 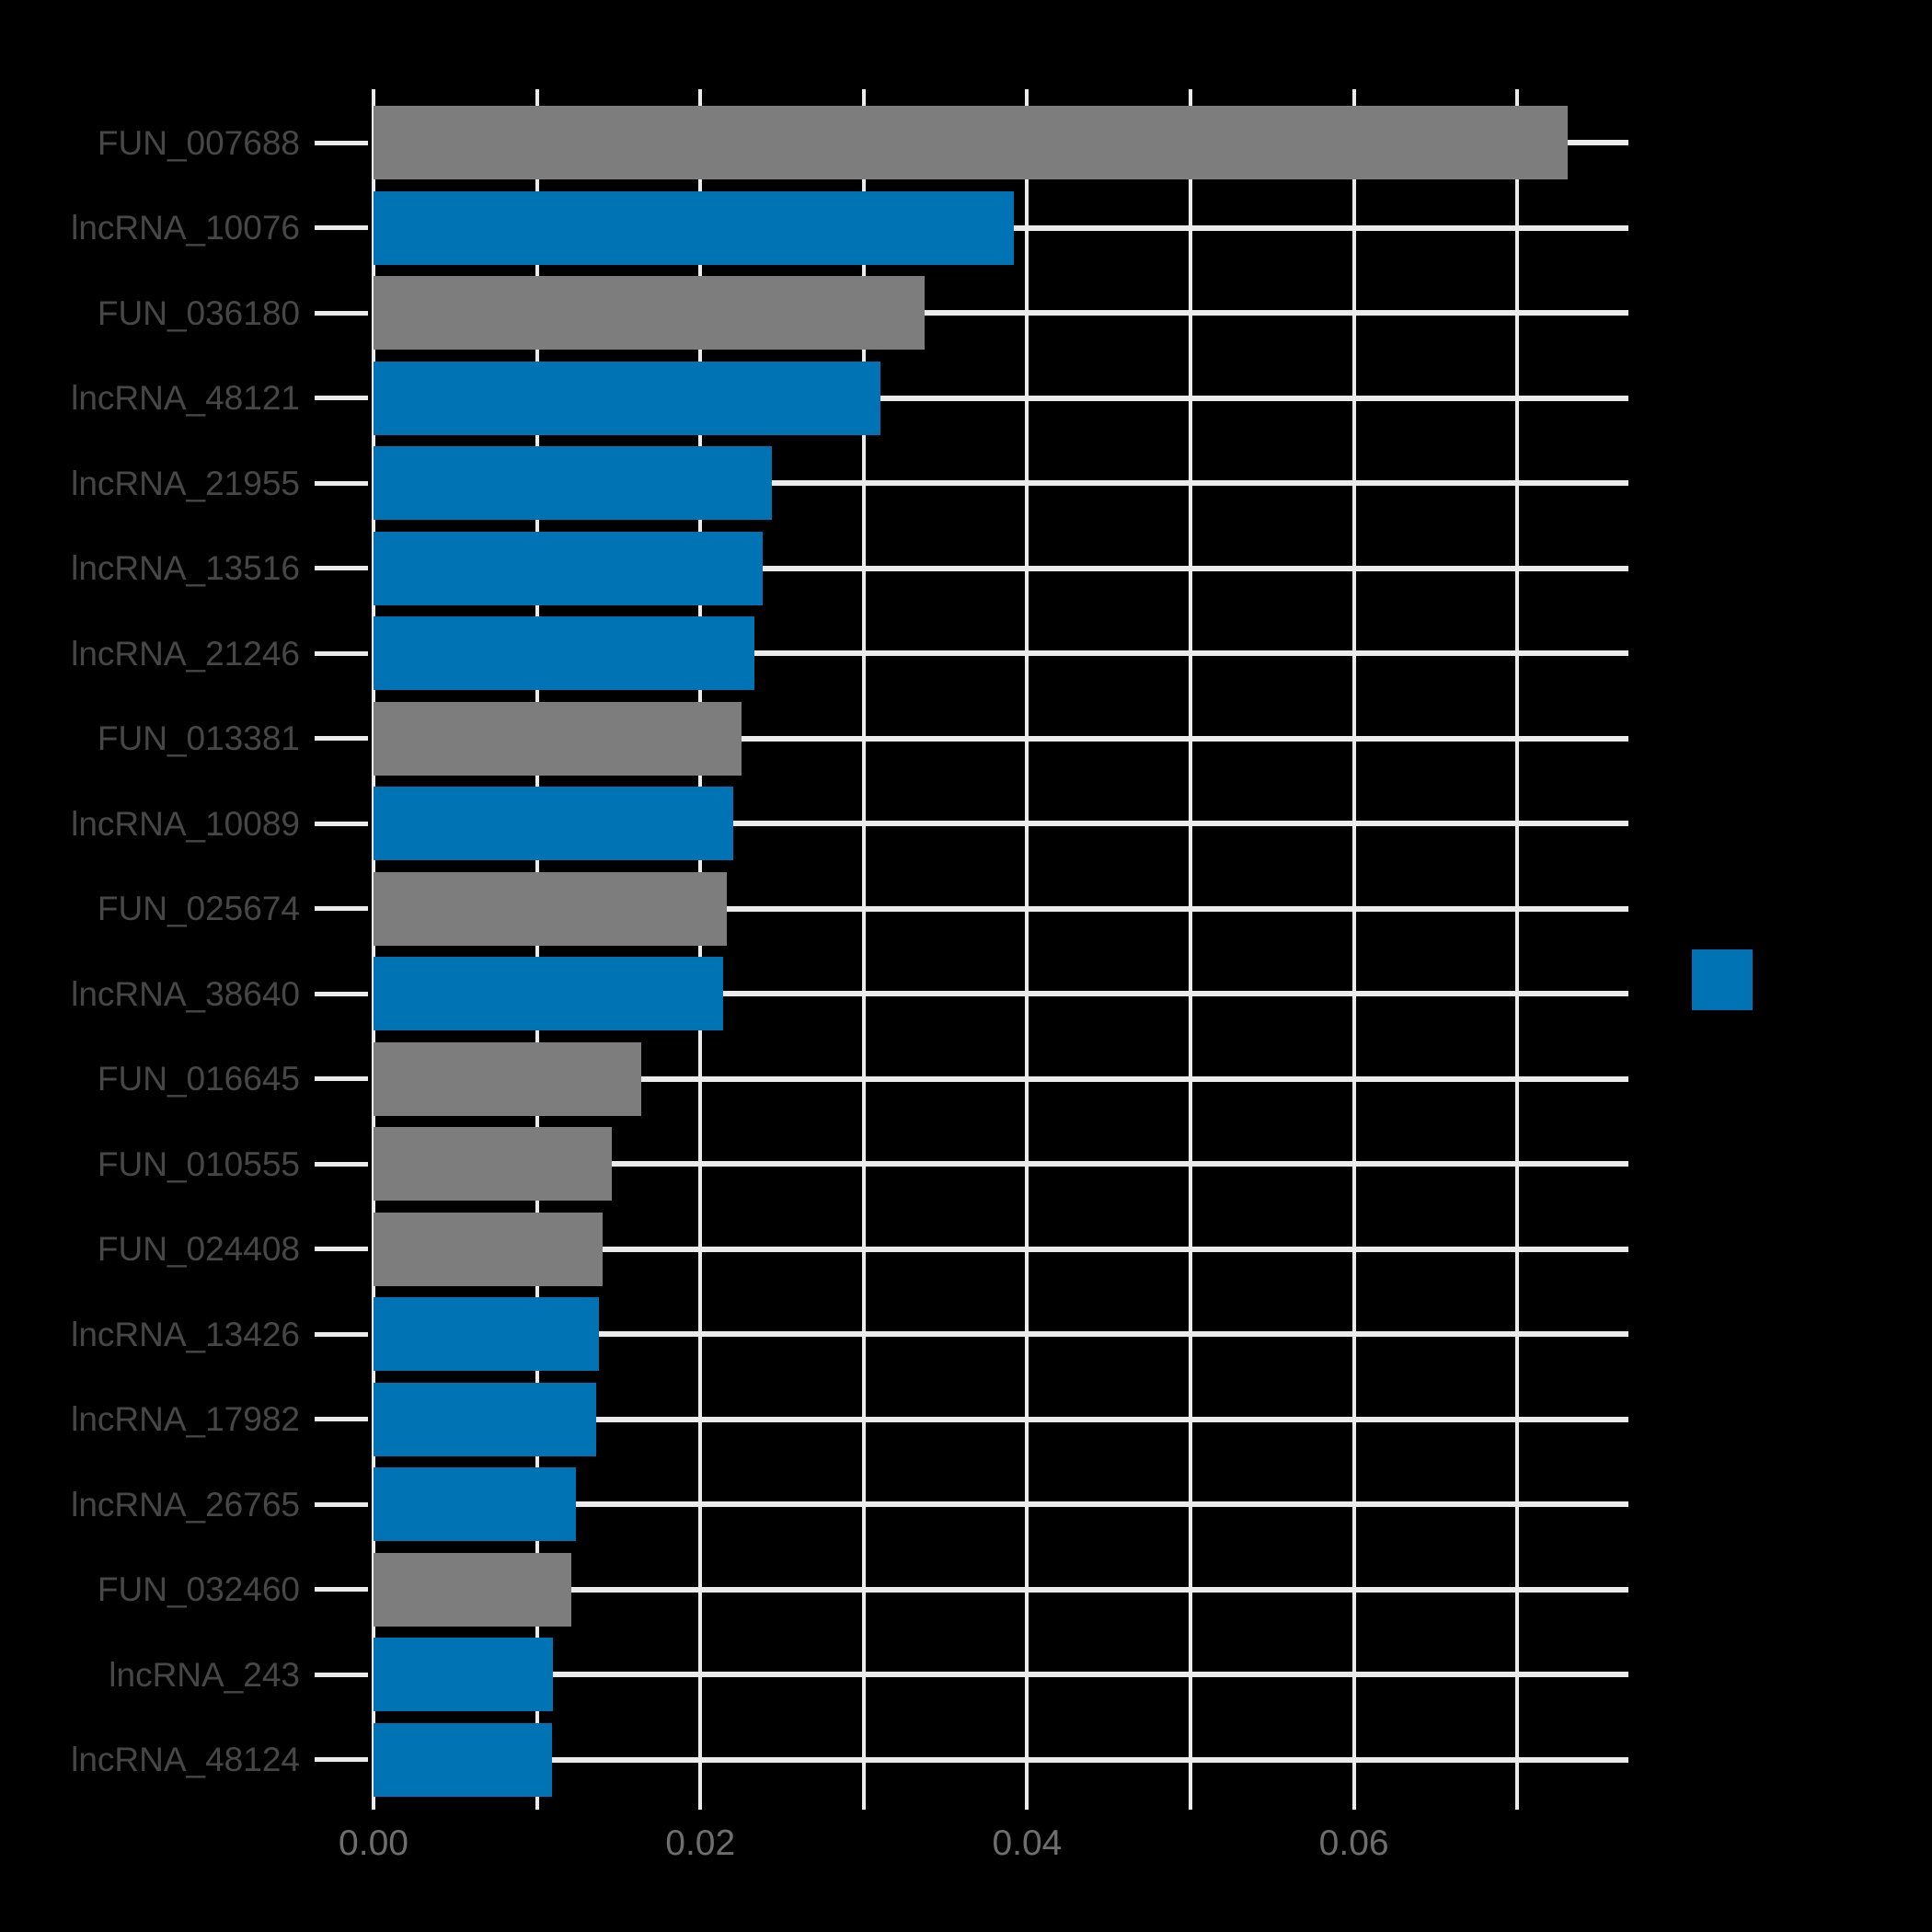 What do you see at coordinates (198, 1079) in the screenshot?
I see `y-axis-label: FUN_016645` at bounding box center [198, 1079].